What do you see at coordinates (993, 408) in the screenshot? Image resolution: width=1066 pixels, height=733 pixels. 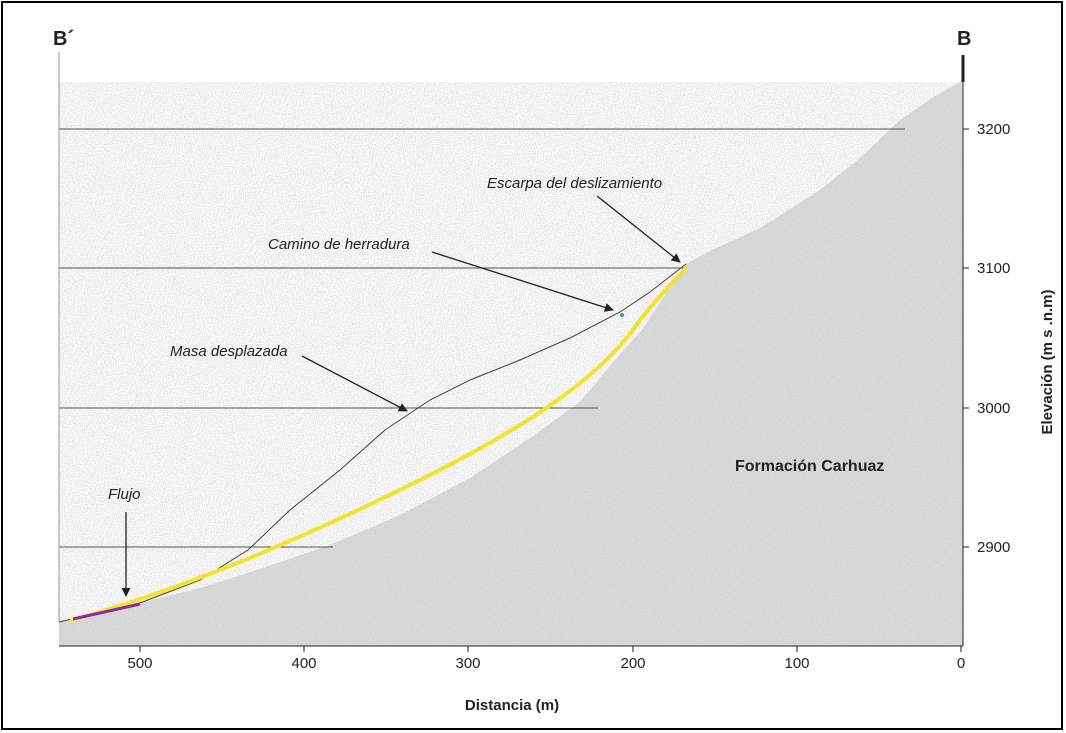 I see `y-tick-label: 3000` at bounding box center [993, 408].